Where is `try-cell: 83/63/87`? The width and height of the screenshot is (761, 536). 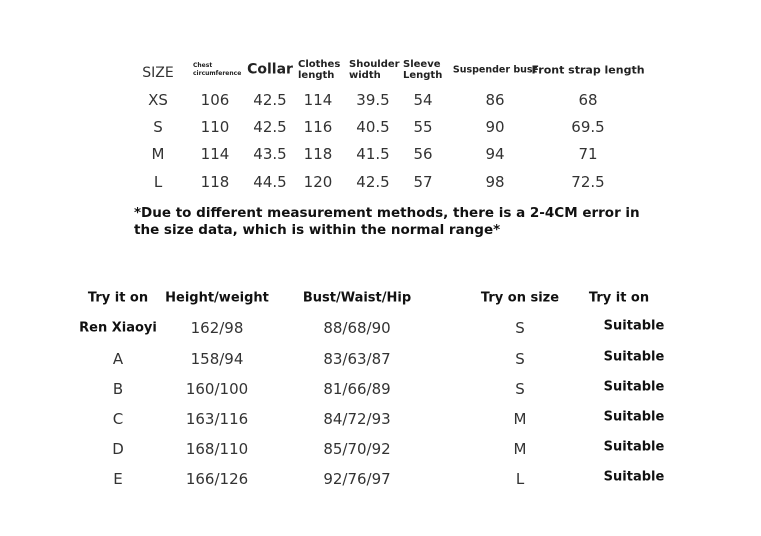 try-cell: 83/63/87 is located at coordinates (357, 359).